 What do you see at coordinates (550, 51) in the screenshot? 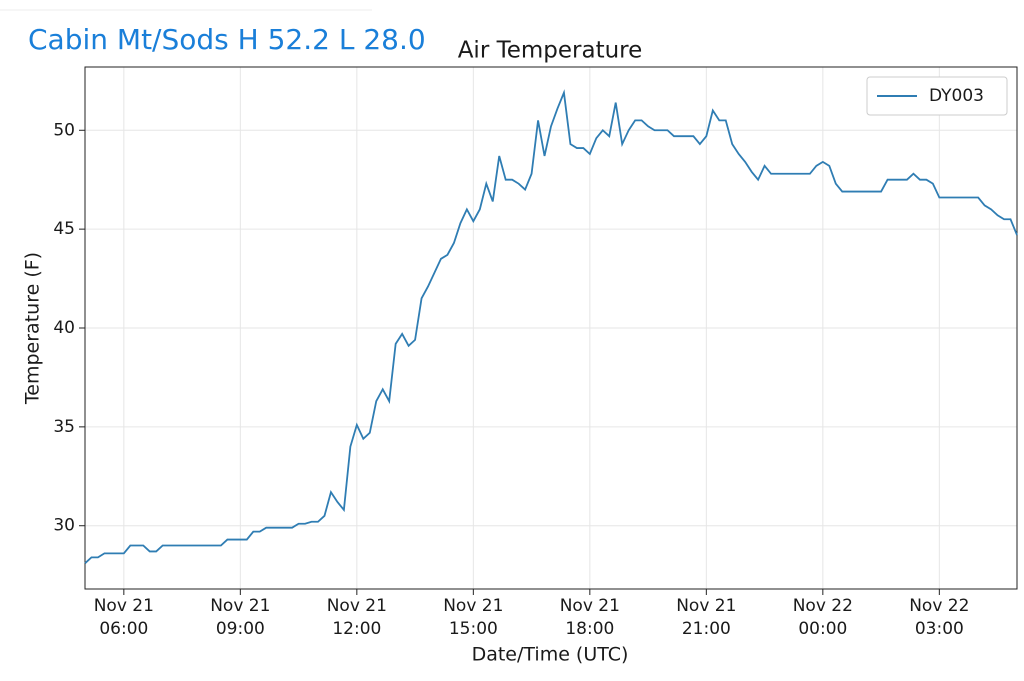
I see `chart-title: Air Temperature` at bounding box center [550, 51].